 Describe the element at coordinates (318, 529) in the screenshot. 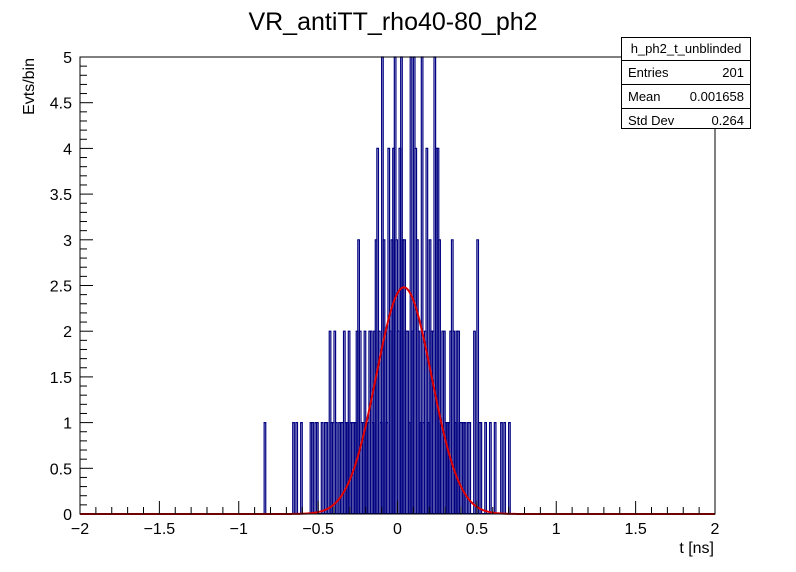

I see `x-tick-label: −0.5` at that location.